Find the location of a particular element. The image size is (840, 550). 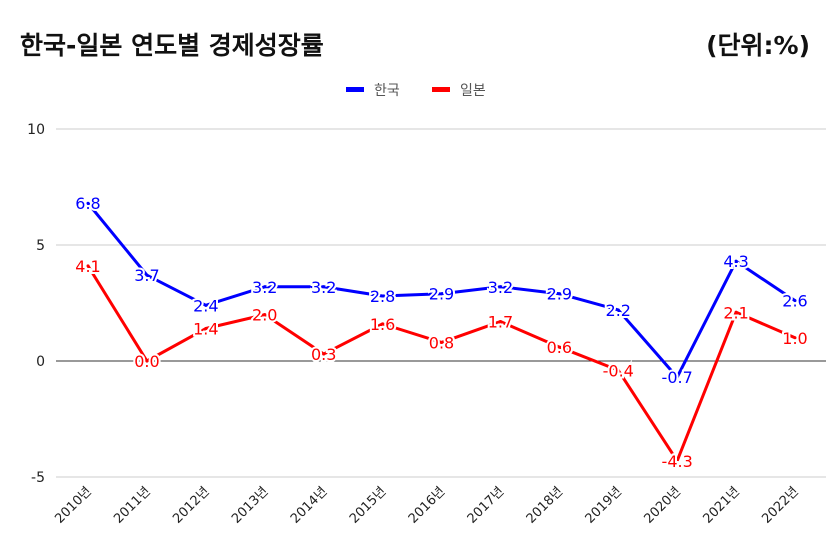

data-label: 1.7 is located at coordinates (500, 322).